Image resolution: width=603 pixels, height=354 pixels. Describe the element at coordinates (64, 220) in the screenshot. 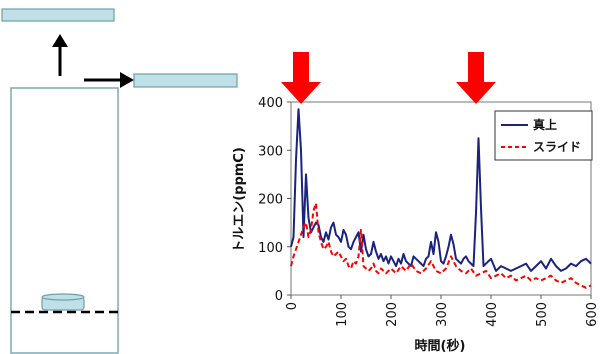

I see `chamber-outline` at that location.